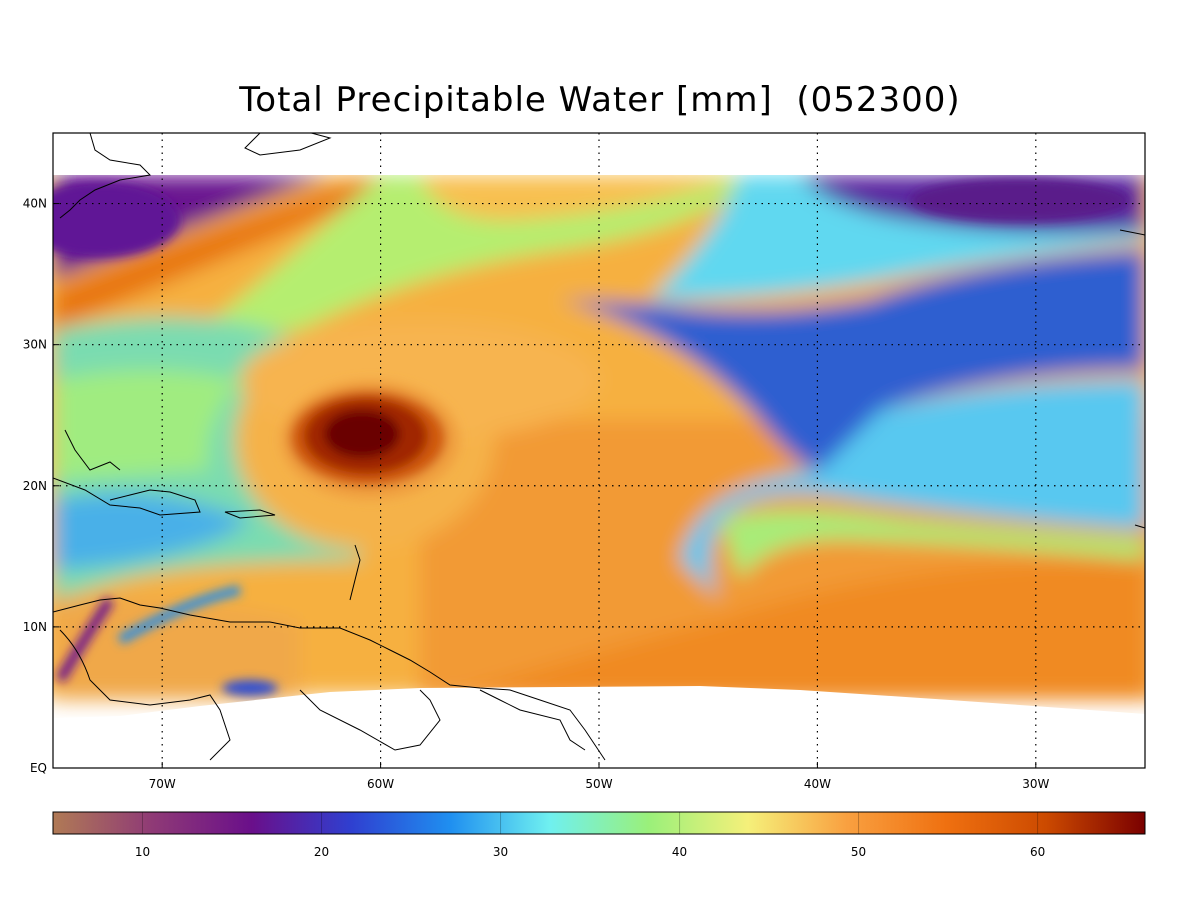 This screenshot has width=1200, height=900. I want to click on lon-tick-label: 60W, so click(380, 784).